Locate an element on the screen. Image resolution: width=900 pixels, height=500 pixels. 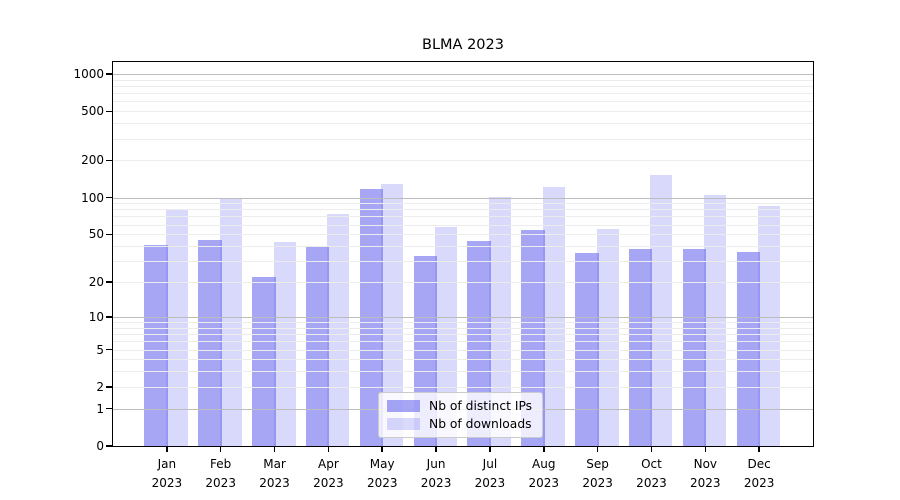
x-tick-label-2: Feb 2023 is located at coordinates (220, 473).